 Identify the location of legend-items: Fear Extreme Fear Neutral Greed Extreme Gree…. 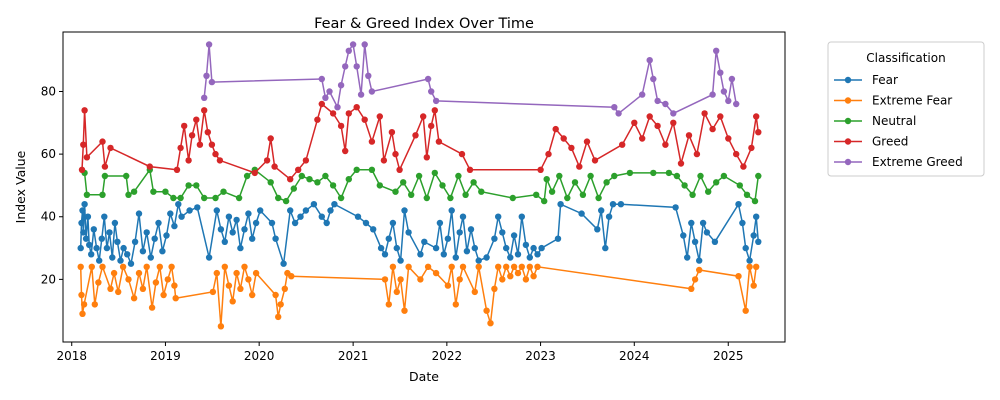
(898, 121).